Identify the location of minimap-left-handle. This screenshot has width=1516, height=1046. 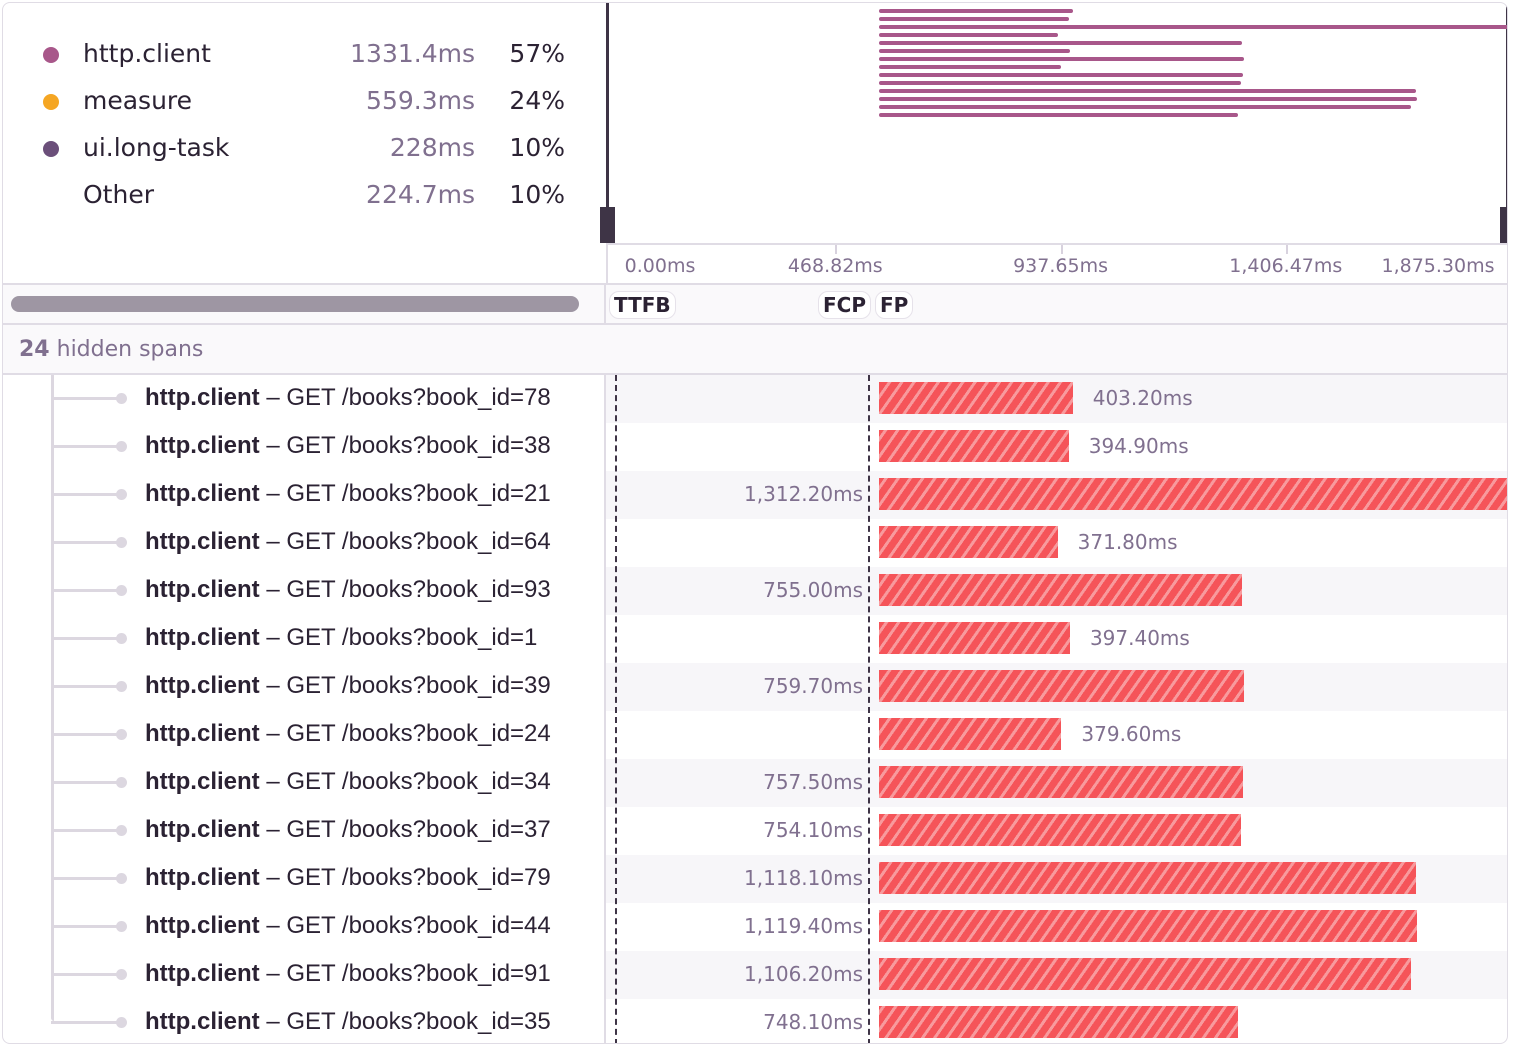
(607, 123).